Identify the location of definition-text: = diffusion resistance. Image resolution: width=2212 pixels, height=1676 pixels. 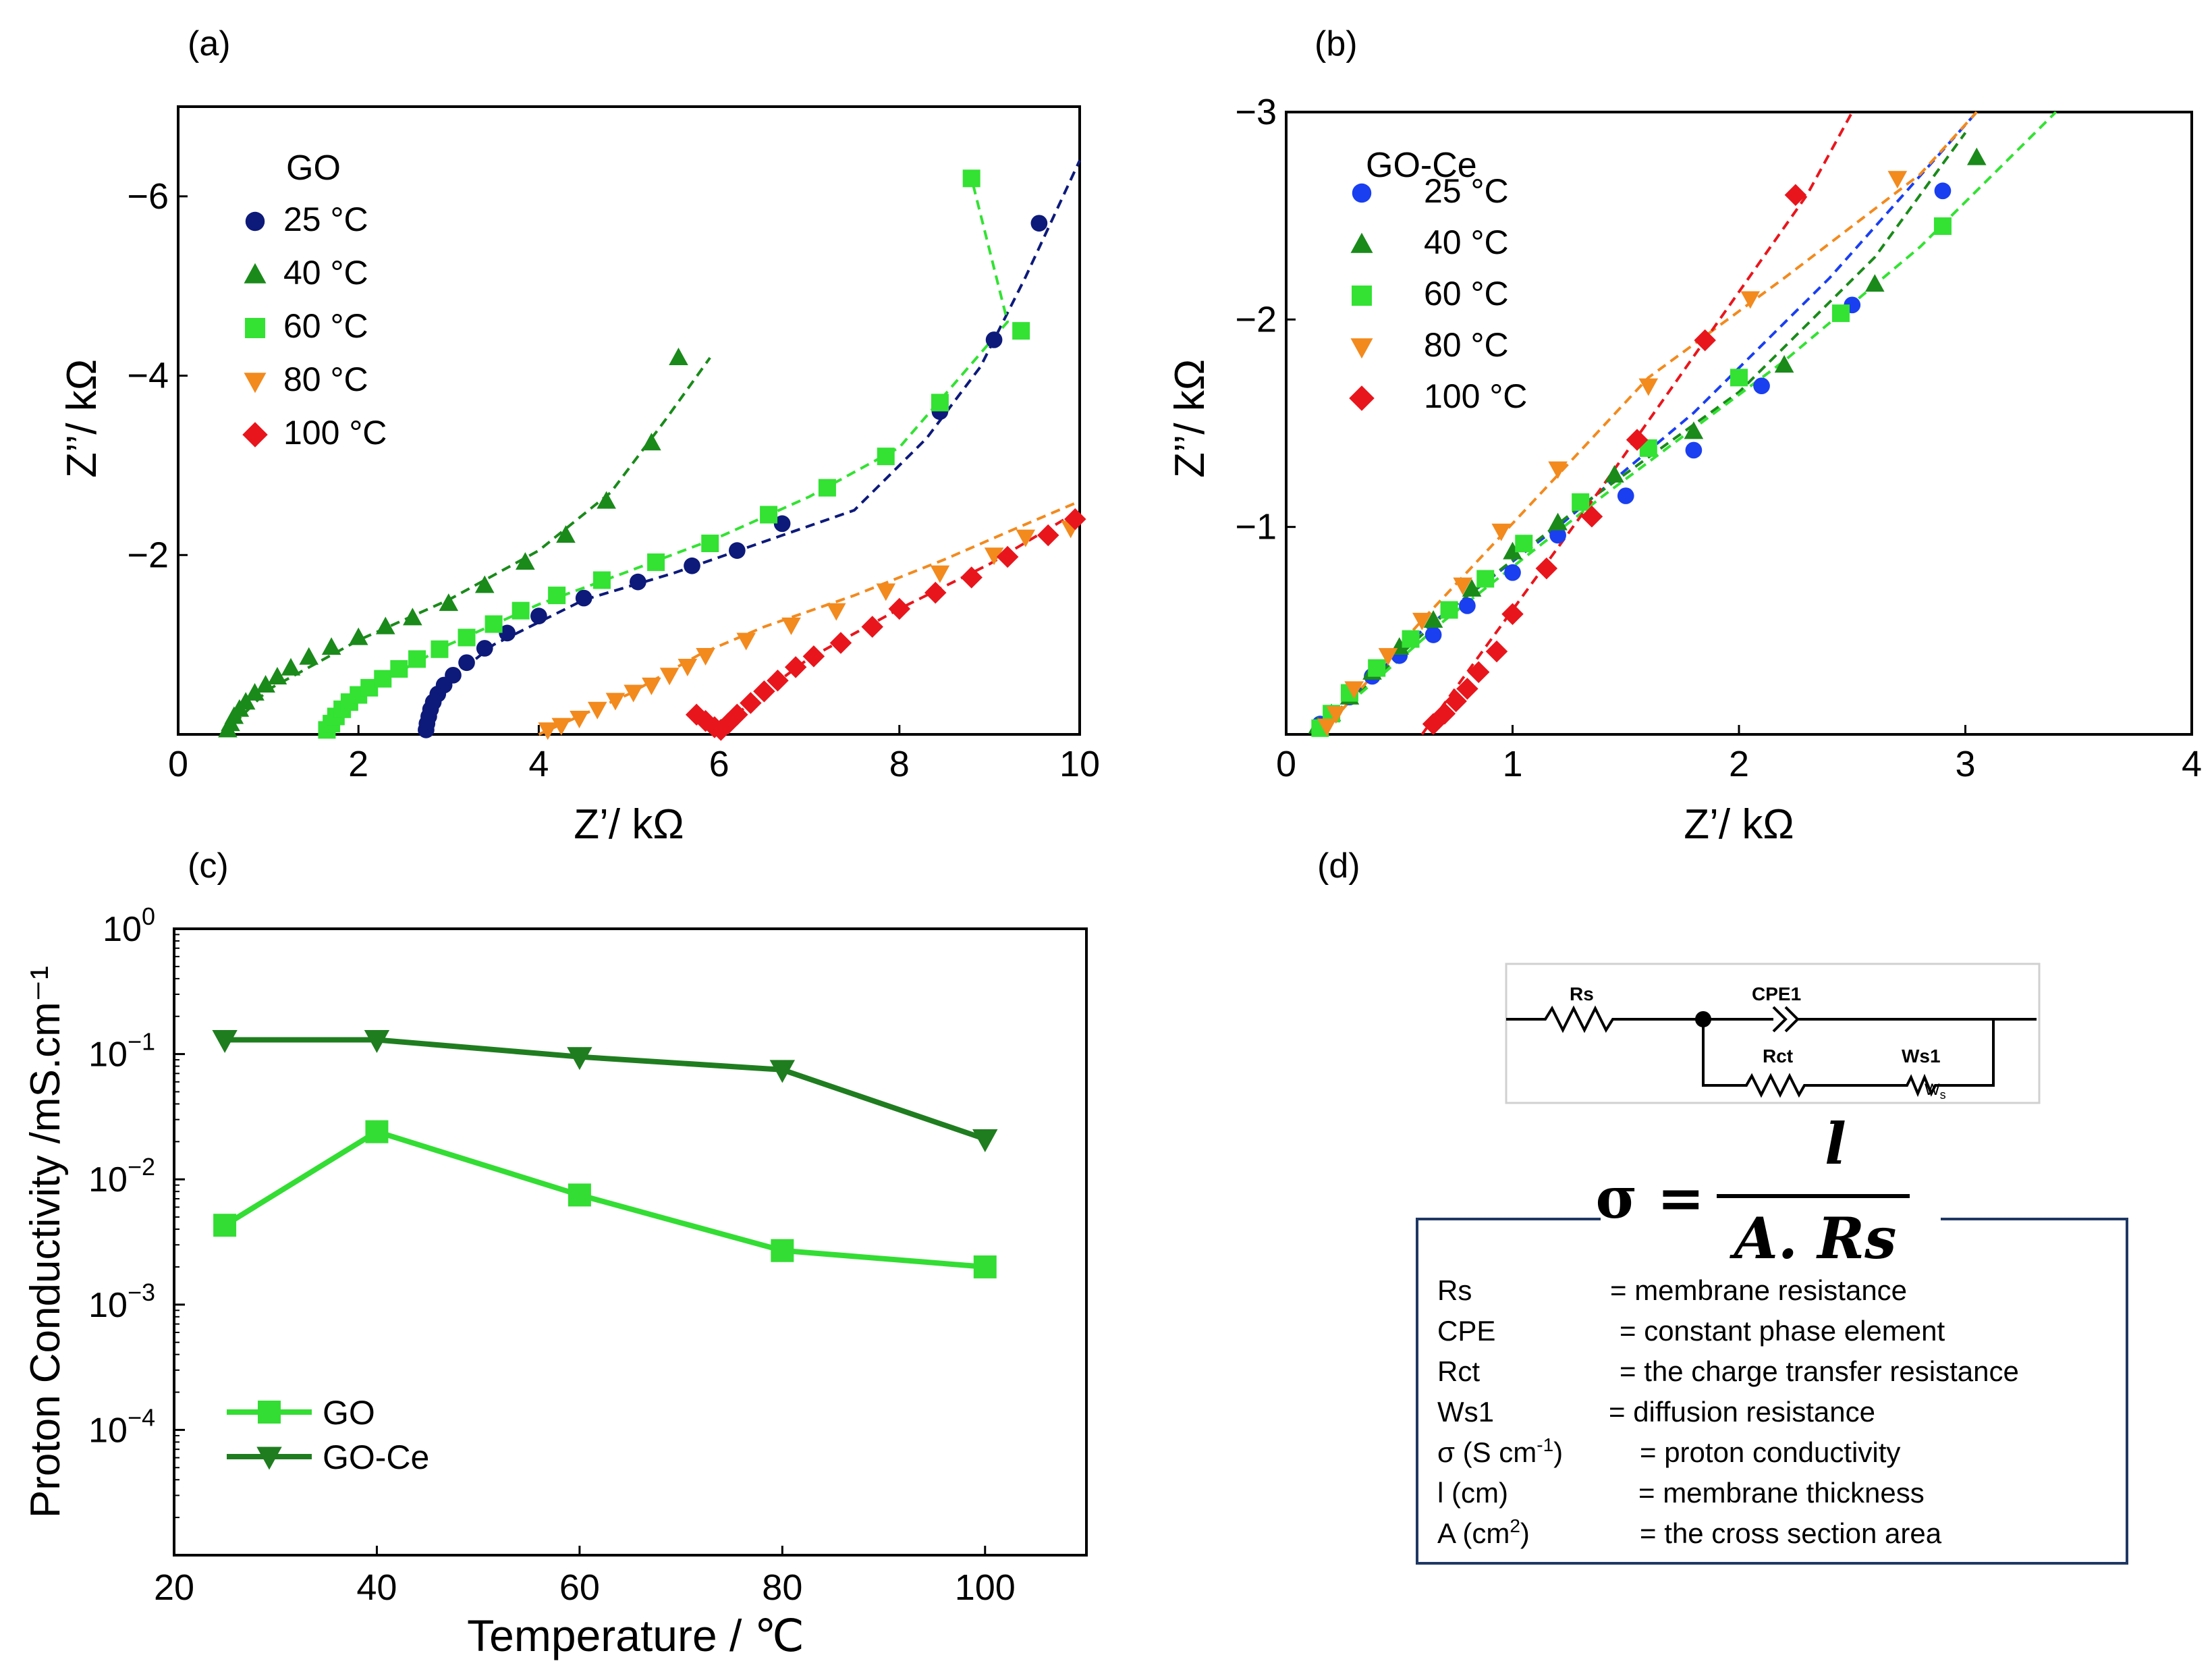
(1742, 1412).